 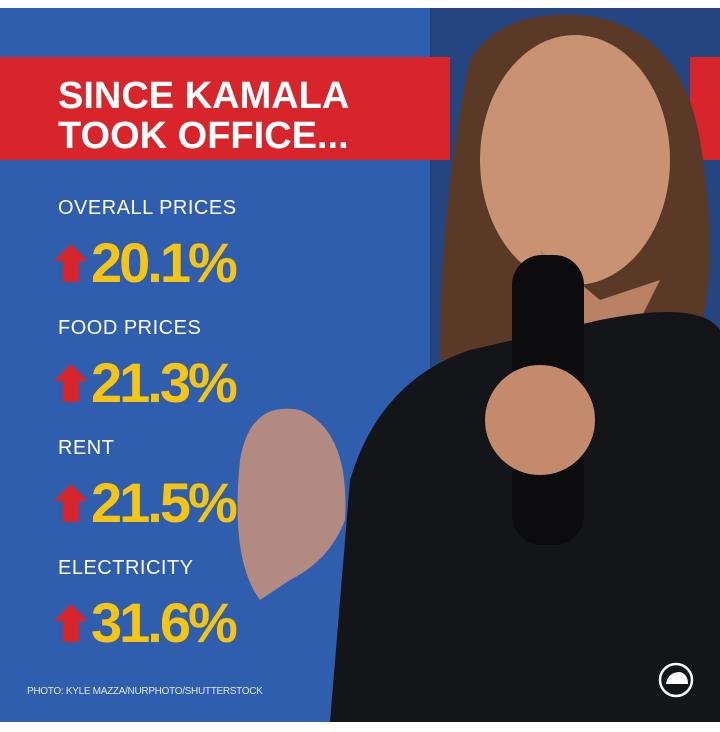 What do you see at coordinates (164, 262) in the screenshot?
I see `stat-value: 20.1%` at bounding box center [164, 262].